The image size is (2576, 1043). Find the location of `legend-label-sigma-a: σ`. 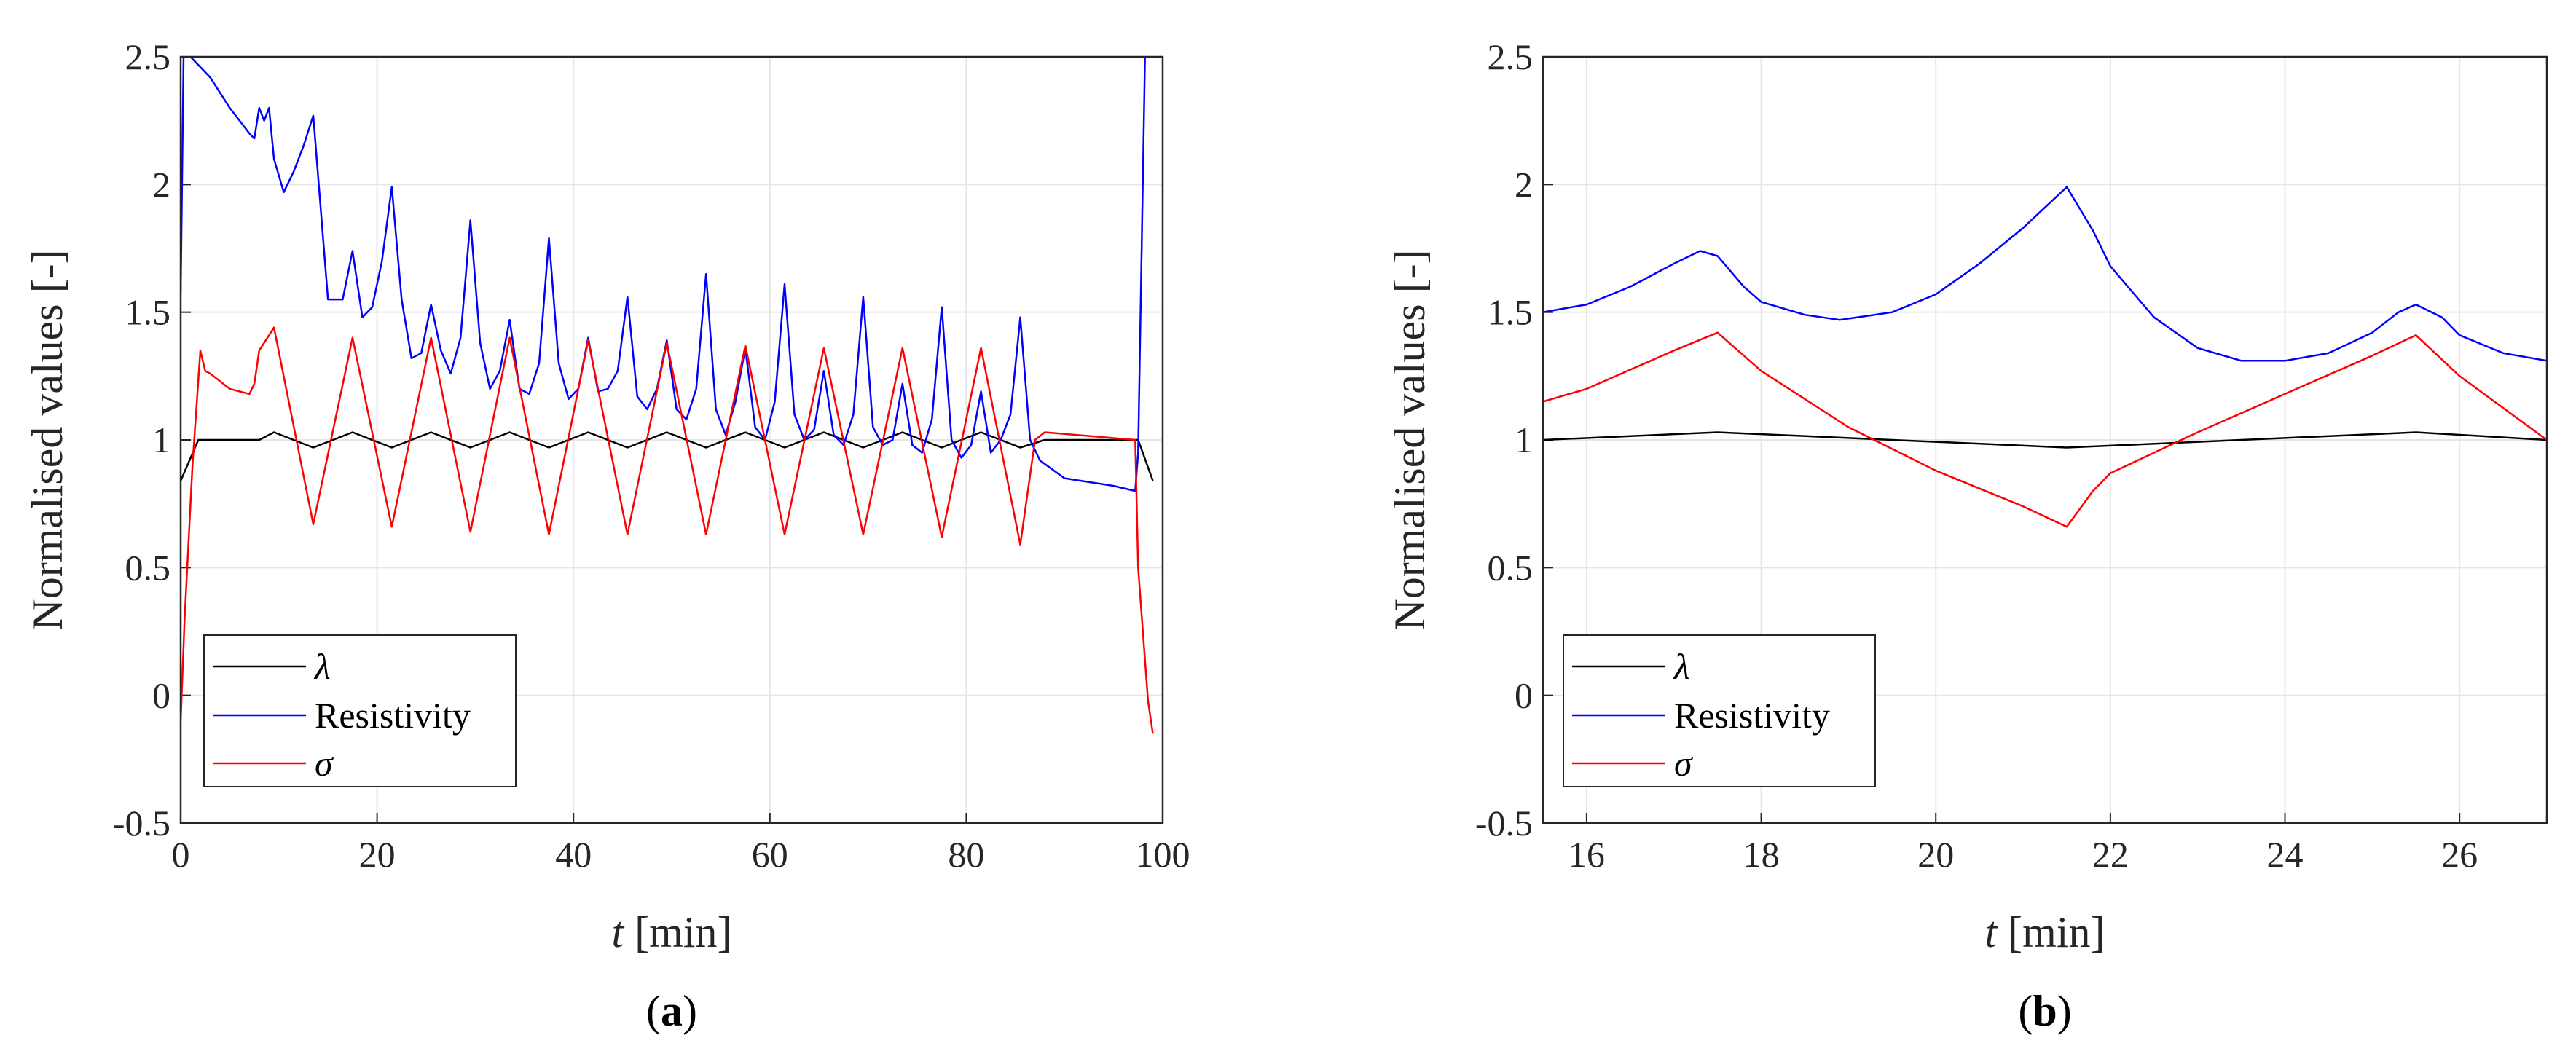

legend-label-sigma-a: σ is located at coordinates (324, 764).